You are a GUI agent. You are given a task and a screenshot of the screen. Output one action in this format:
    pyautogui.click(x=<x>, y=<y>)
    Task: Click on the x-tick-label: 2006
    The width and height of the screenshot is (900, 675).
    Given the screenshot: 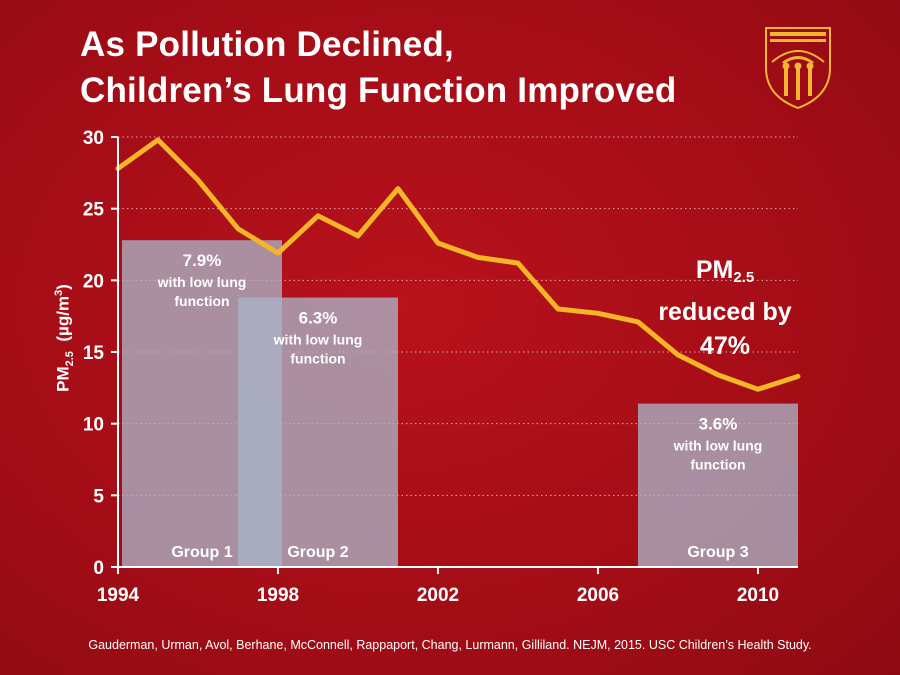 What is the action you would take?
    pyautogui.click(x=598, y=595)
    